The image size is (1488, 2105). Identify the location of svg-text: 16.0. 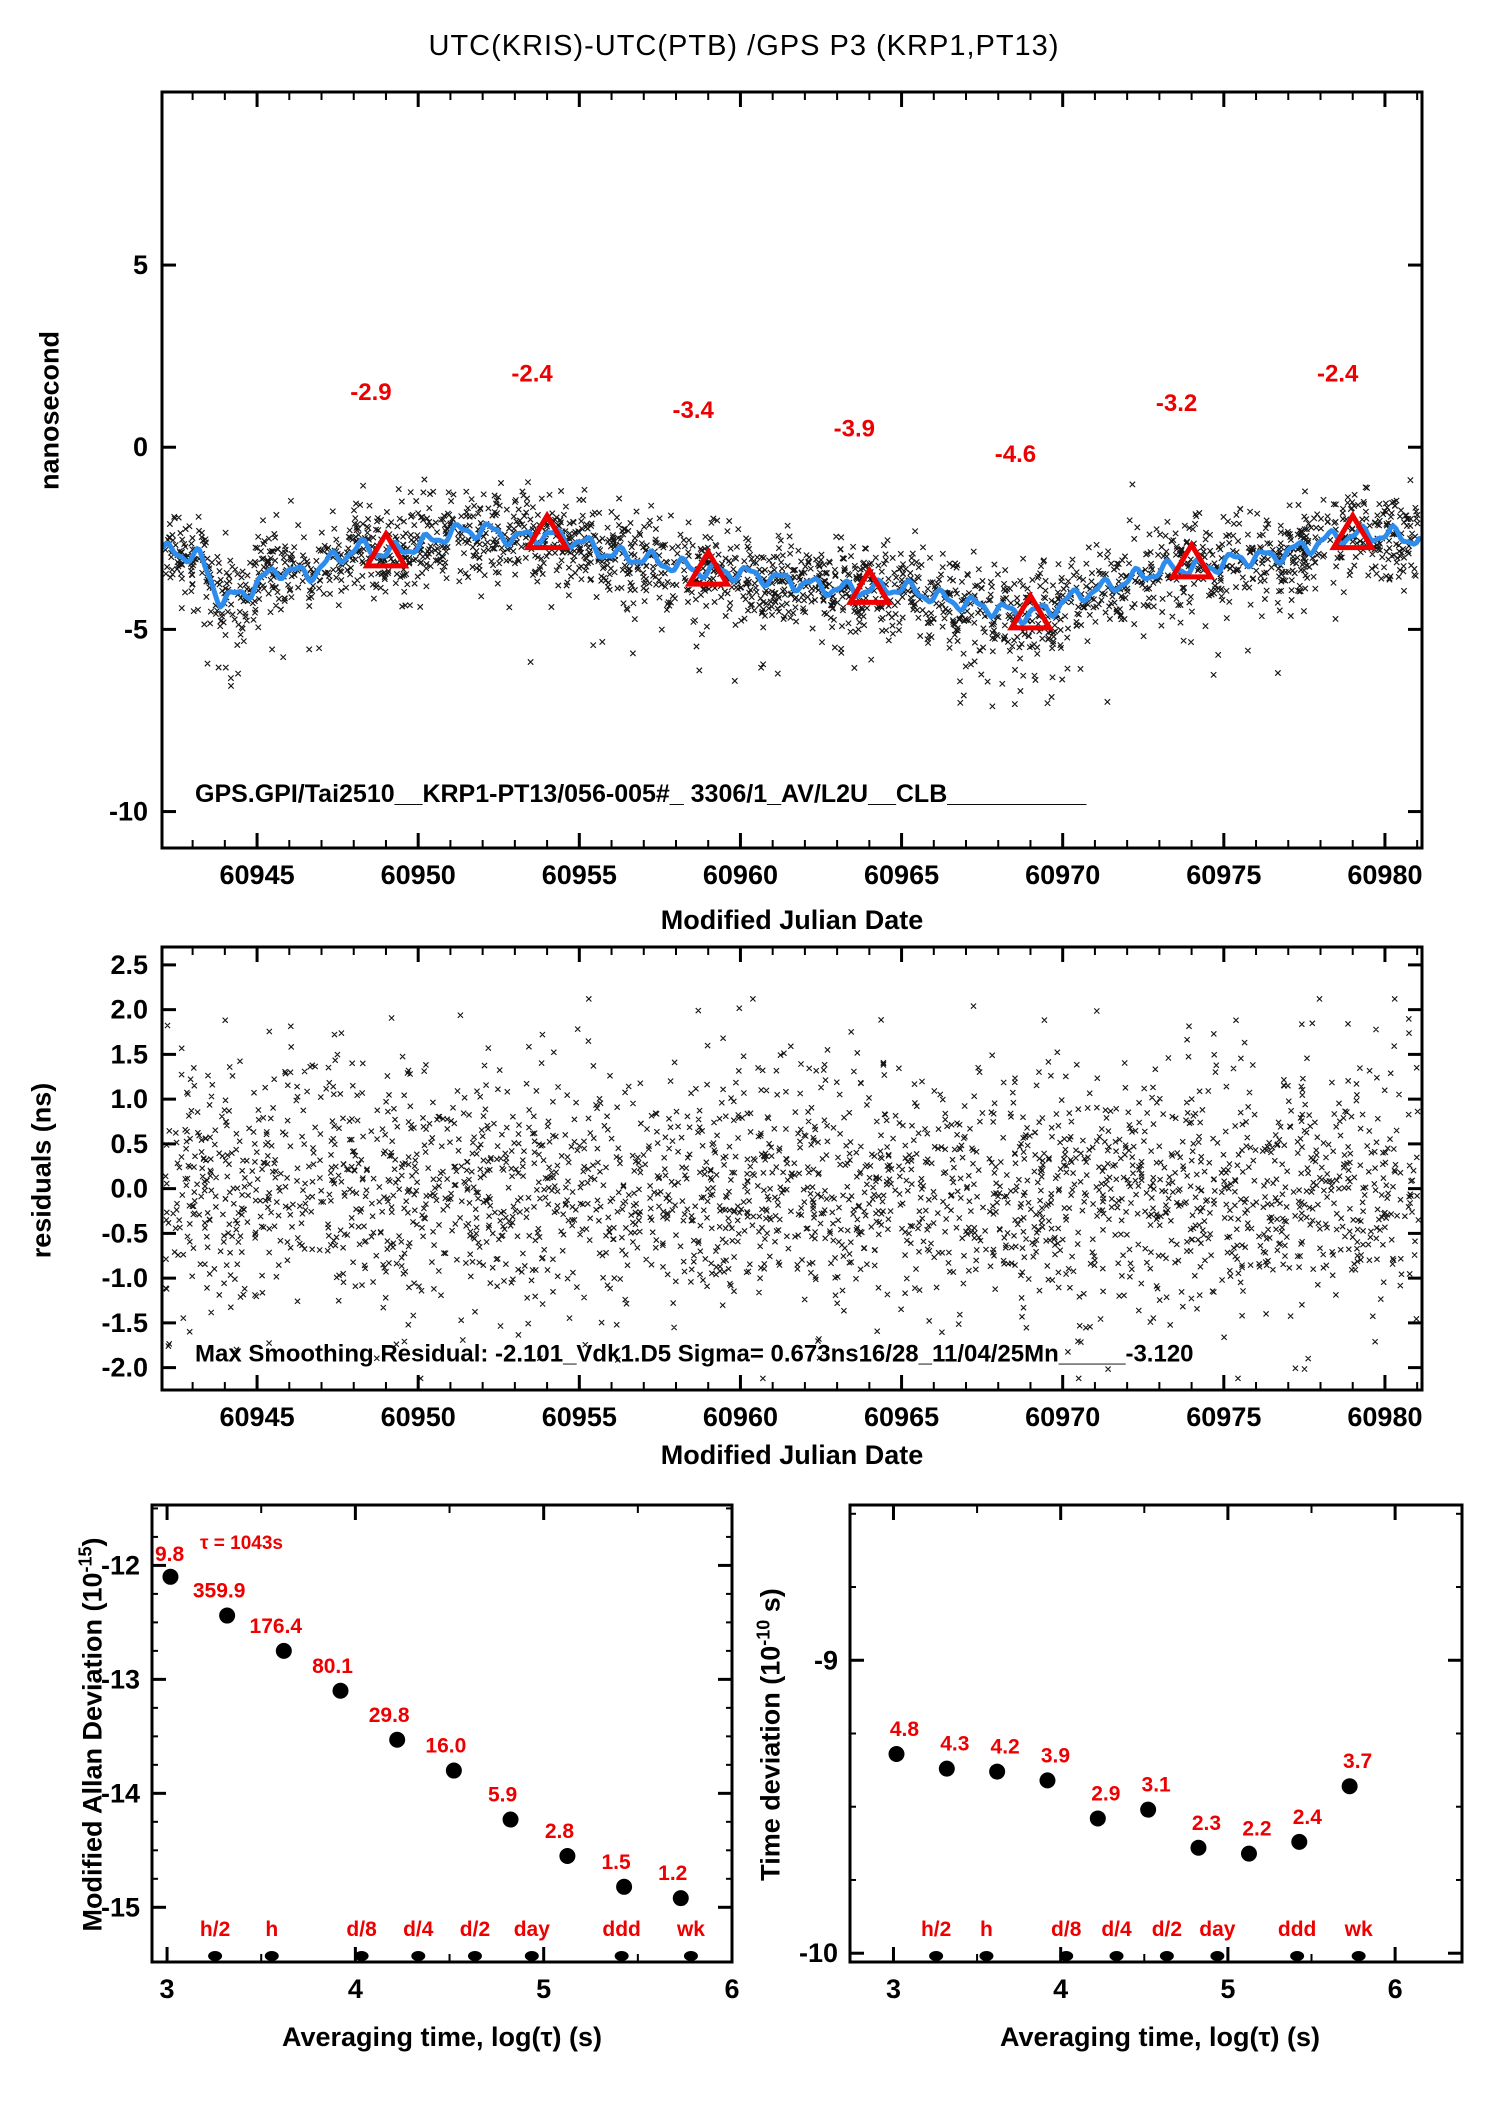
(445, 1746).